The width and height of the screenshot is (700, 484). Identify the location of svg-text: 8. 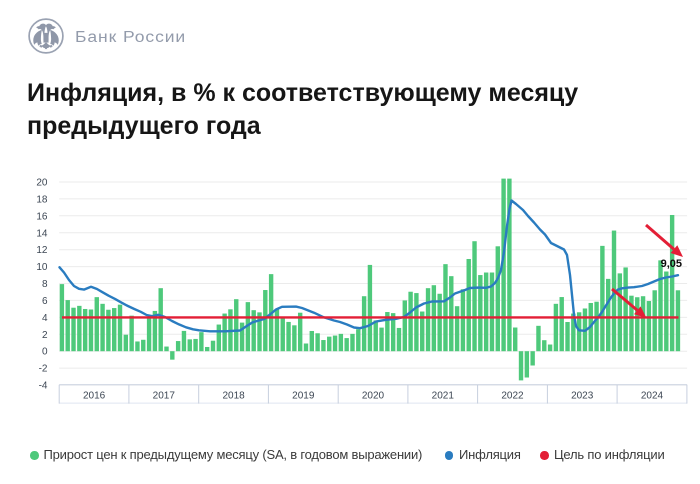
(45, 284).